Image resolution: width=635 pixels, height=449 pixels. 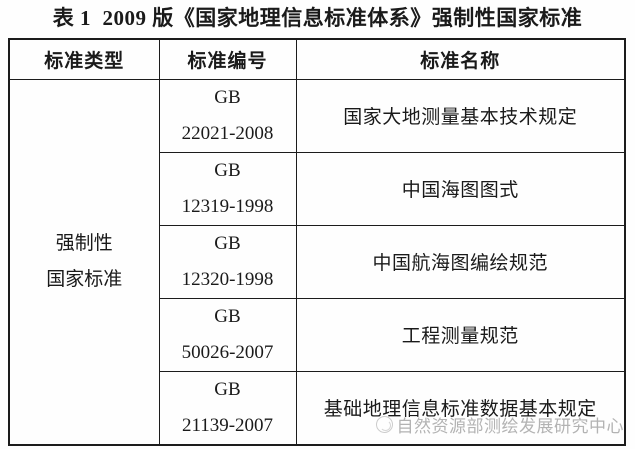 What do you see at coordinates (460, 115) in the screenshot?
I see `standard-name-cell: 国家大地测量基本技术规定` at bounding box center [460, 115].